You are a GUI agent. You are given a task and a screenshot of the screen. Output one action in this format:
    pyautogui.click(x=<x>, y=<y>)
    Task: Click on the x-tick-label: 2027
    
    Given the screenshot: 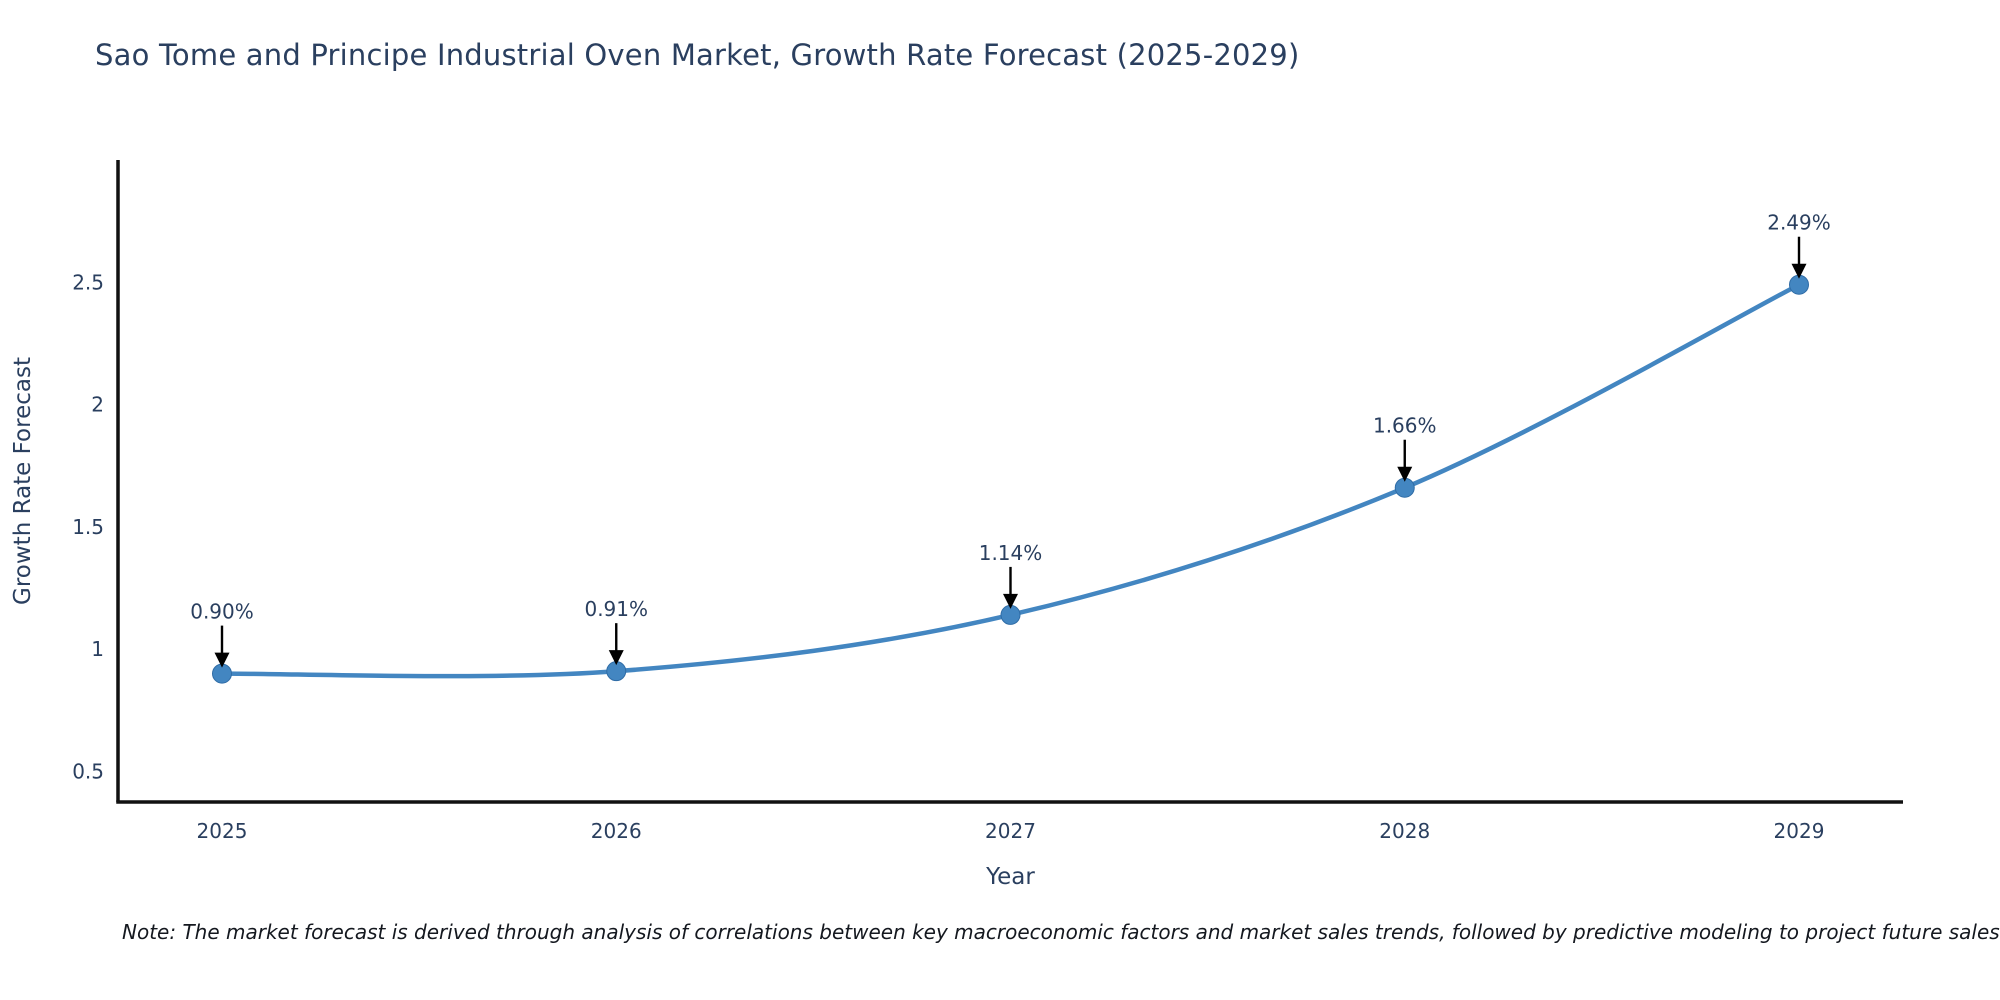 What is the action you would take?
    pyautogui.click(x=1010, y=831)
    